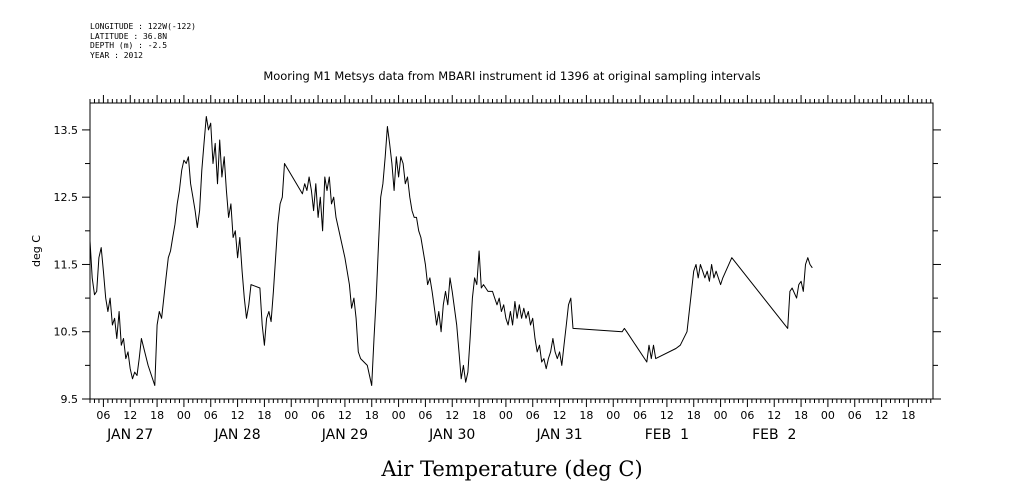 The height and width of the screenshot is (504, 1009). What do you see at coordinates (66, 332) in the screenshot?
I see `y-tick-label: 10.5` at bounding box center [66, 332].